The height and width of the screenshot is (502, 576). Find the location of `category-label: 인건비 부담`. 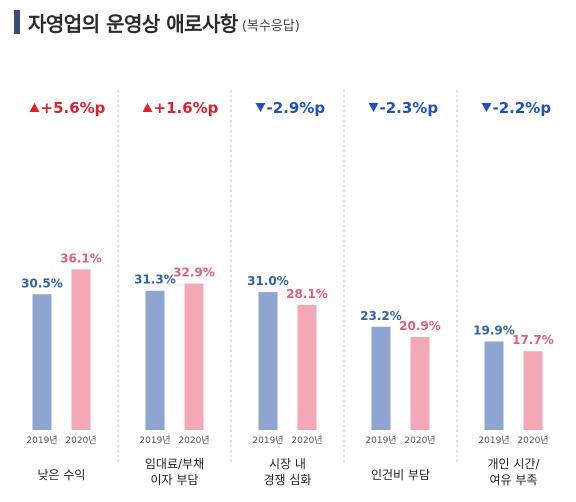

category-label: 인건비 부담 is located at coordinates (400, 475).